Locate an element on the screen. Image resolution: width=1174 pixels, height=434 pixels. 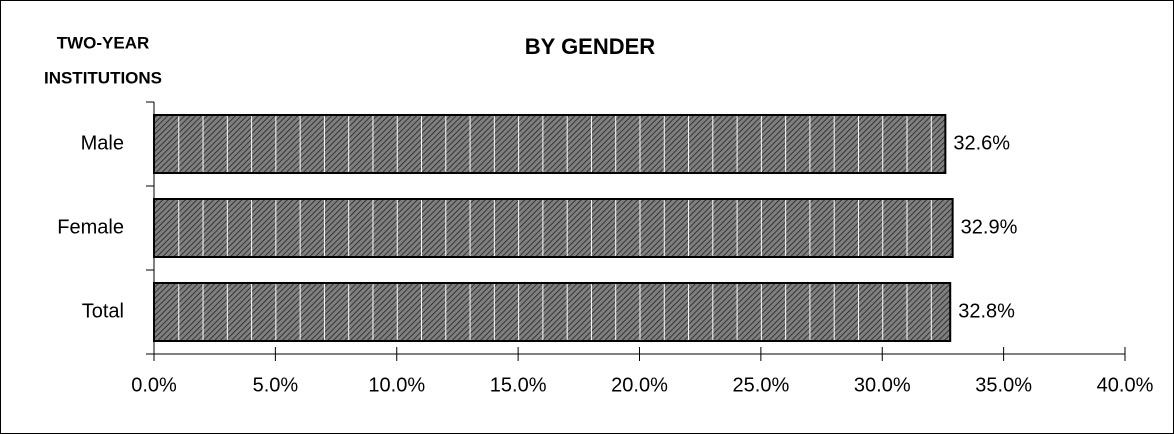
x-tick-label: 20.0% is located at coordinates (639, 385).